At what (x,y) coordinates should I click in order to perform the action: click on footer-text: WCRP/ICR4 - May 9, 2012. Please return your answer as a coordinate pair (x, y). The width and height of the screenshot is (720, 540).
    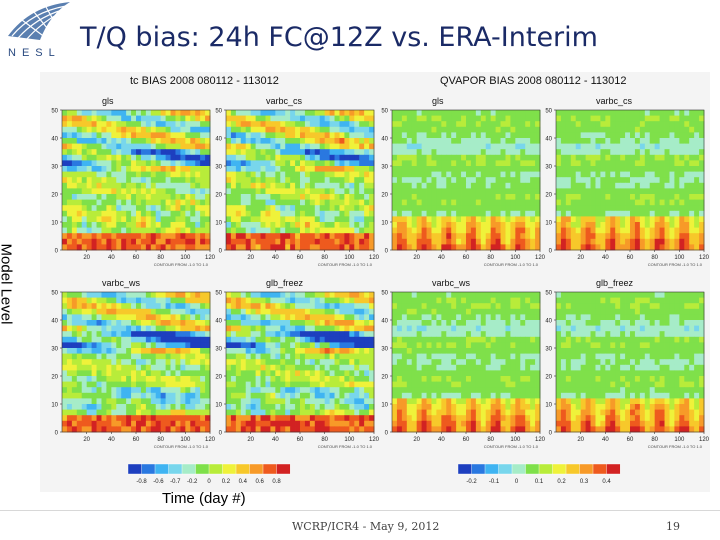
    Looking at the image, I should click on (366, 526).